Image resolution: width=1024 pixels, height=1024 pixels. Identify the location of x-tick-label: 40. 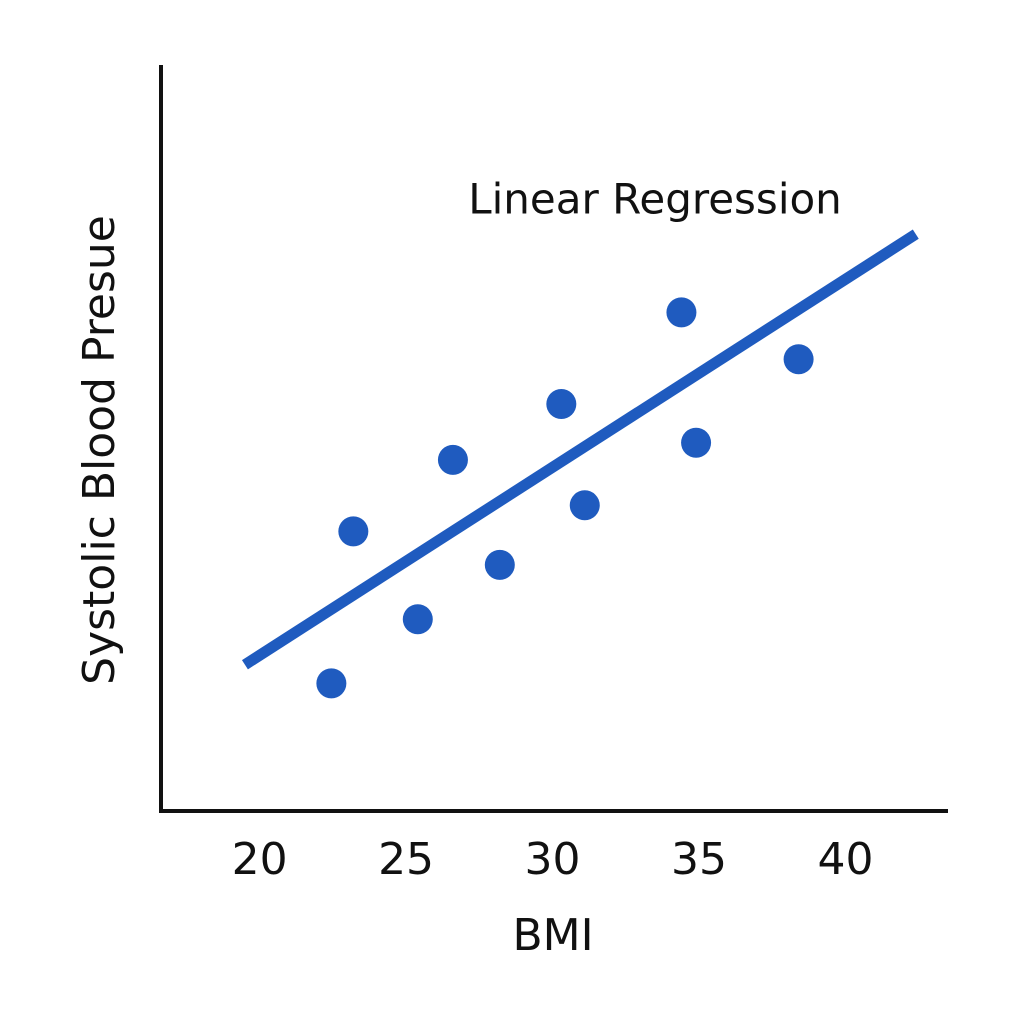
(845, 859).